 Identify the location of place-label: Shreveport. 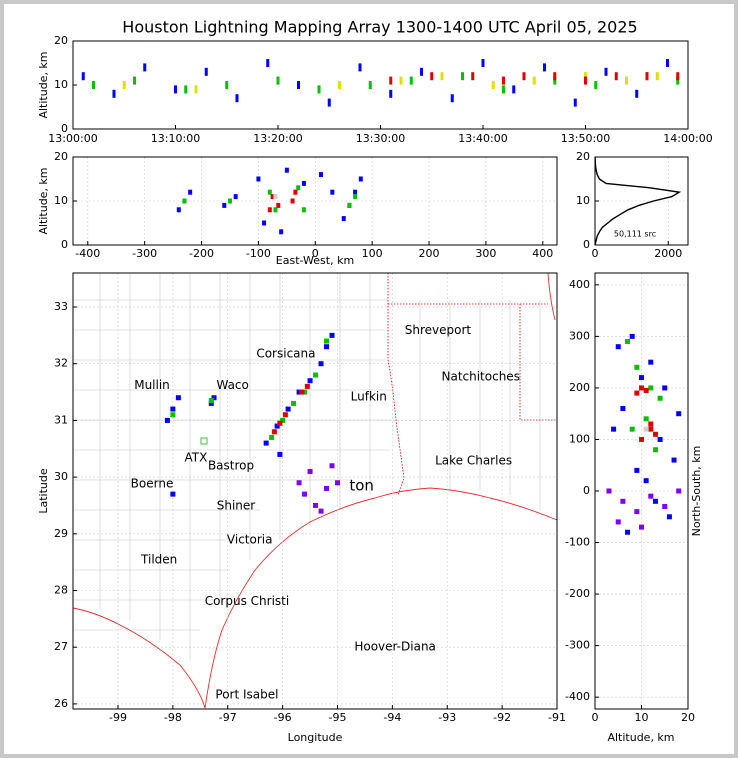
(438, 330).